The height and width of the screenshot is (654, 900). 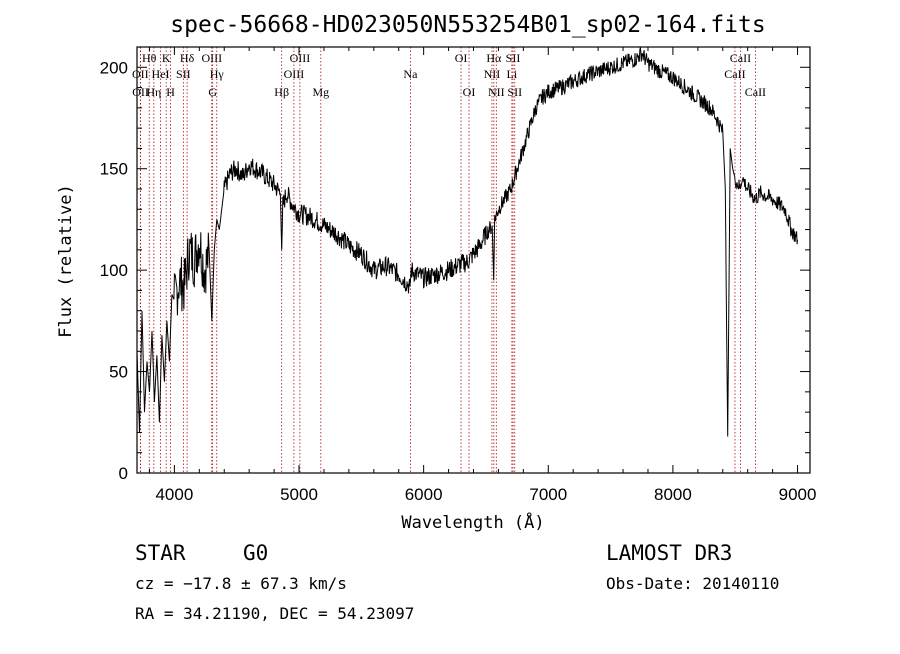 What do you see at coordinates (114, 270) in the screenshot?
I see `y-tick-label-100: 100` at bounding box center [114, 270].